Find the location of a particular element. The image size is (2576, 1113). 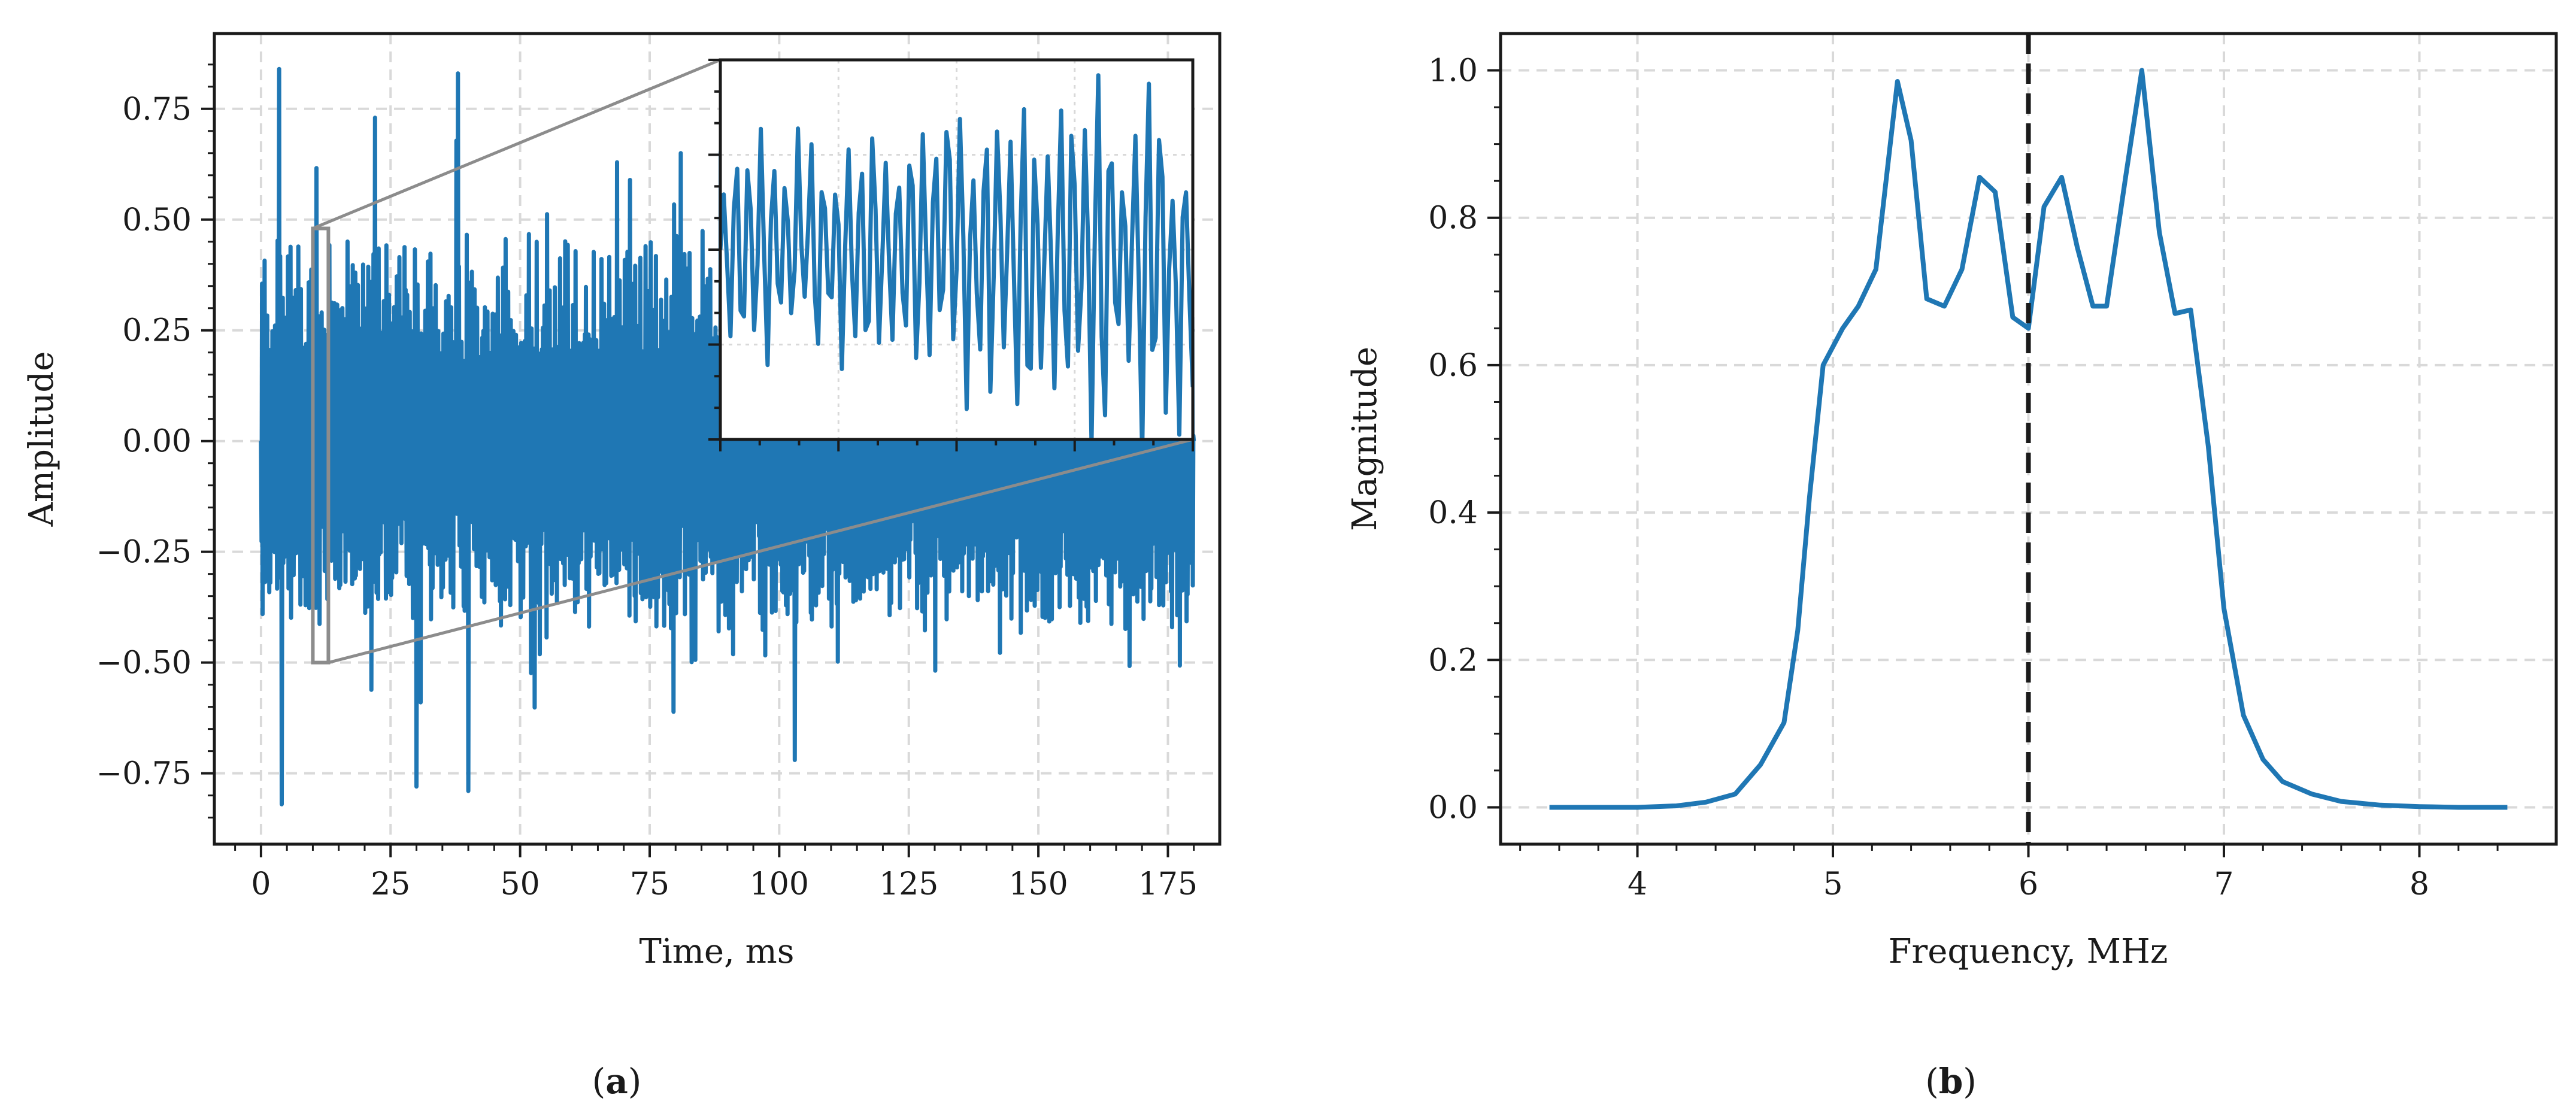

panel-b-xlabel: Frequency, MHz is located at coordinates (2028, 951).